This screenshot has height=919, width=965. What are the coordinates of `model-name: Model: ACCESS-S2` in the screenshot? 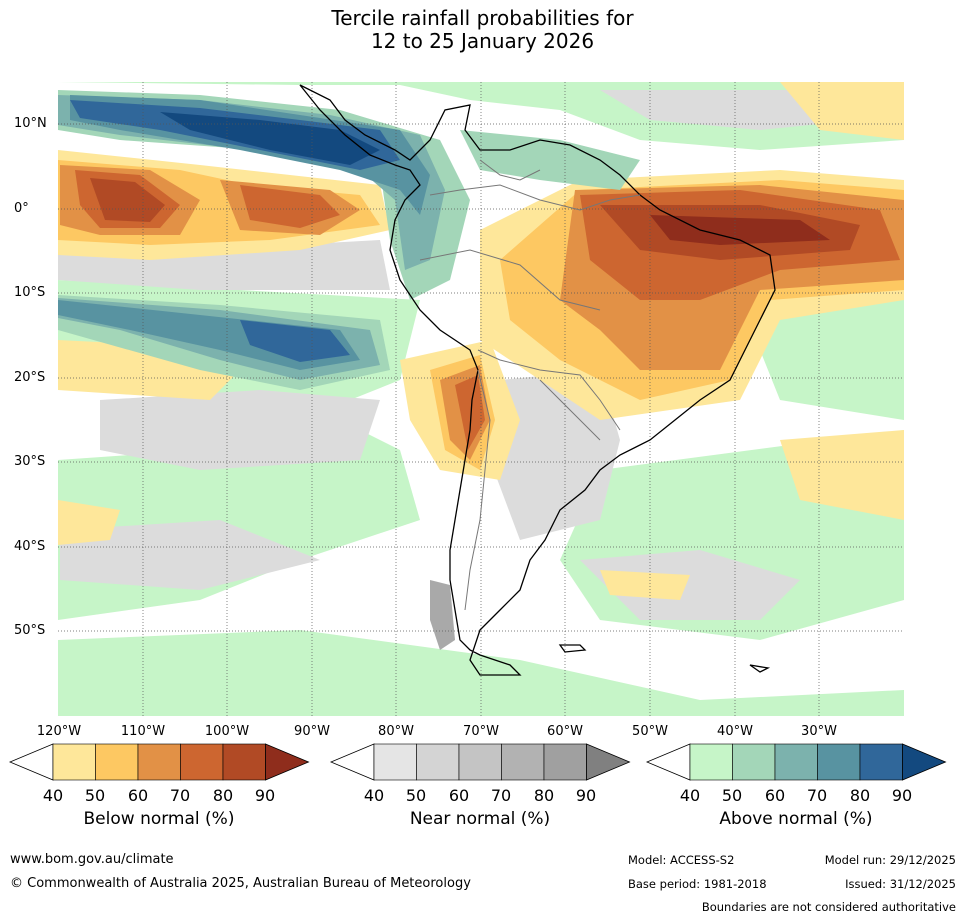 It's located at (681, 860).